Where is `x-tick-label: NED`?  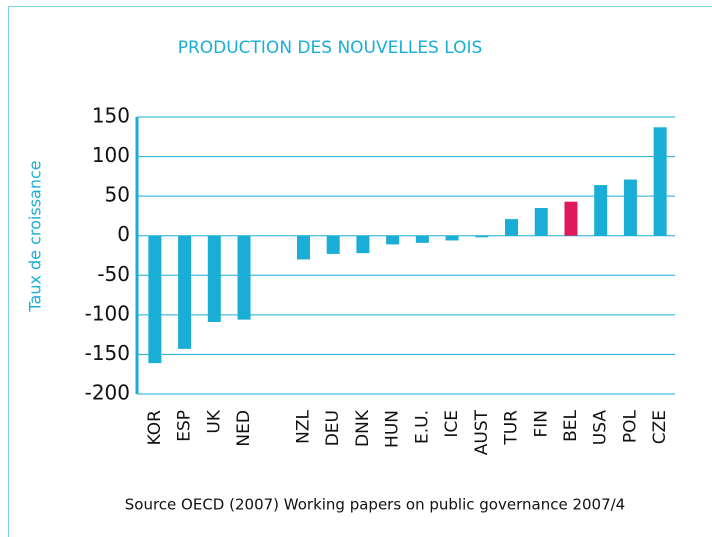 x-tick-label: NED is located at coordinates (244, 428).